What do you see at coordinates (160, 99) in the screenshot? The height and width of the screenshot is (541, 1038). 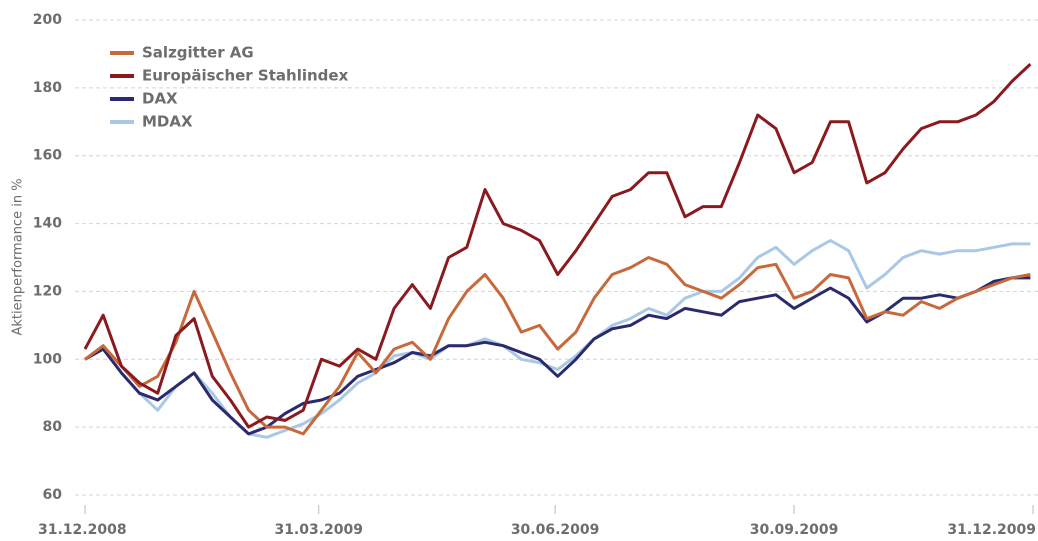 I see `legend-label: DAX` at bounding box center [160, 99].